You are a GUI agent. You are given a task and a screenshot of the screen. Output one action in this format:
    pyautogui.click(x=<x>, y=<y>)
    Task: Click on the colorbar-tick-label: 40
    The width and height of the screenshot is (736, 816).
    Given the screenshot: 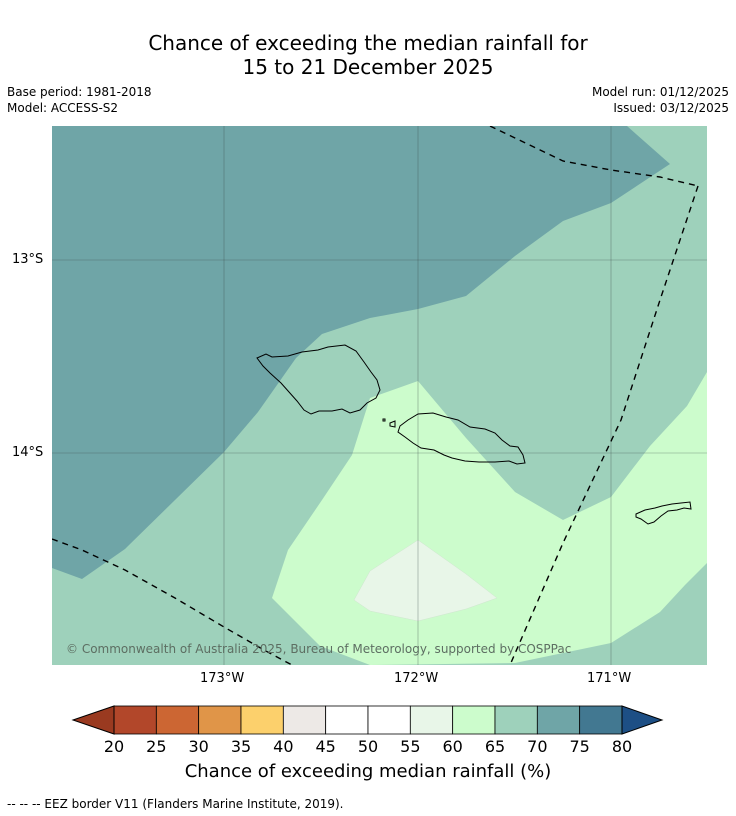 What is the action you would take?
    pyautogui.click(x=283, y=746)
    